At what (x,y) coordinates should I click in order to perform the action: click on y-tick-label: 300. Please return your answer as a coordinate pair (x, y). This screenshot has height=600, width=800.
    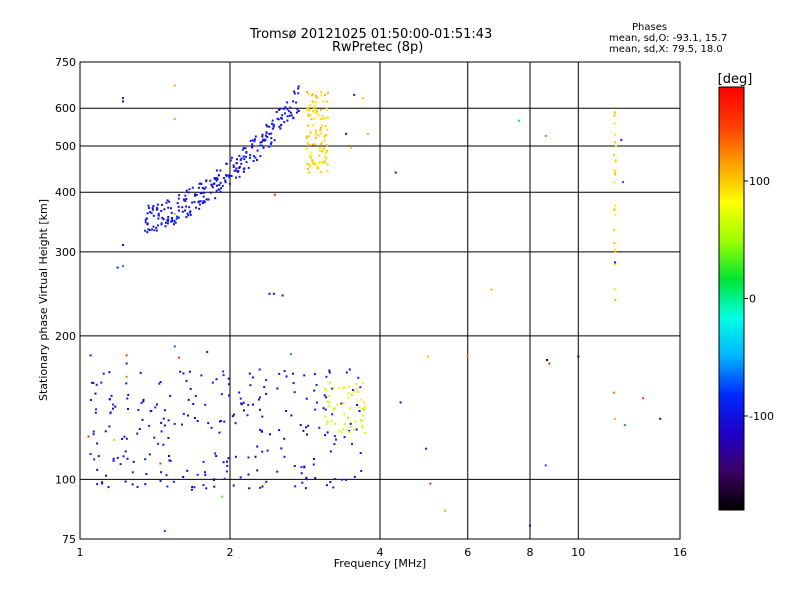
    Looking at the image, I should click on (65, 252).